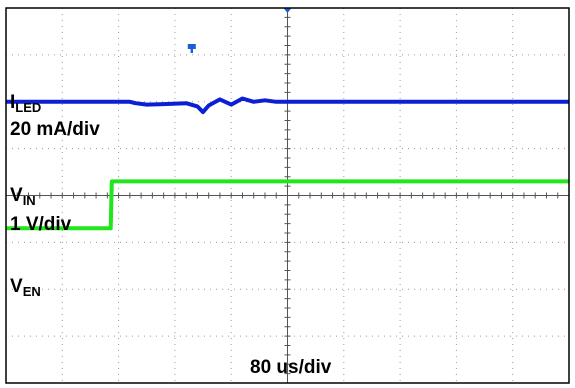 The image size is (575, 388). Describe the element at coordinates (23, 196) in the screenshot. I see `vin-label: VIN` at that location.